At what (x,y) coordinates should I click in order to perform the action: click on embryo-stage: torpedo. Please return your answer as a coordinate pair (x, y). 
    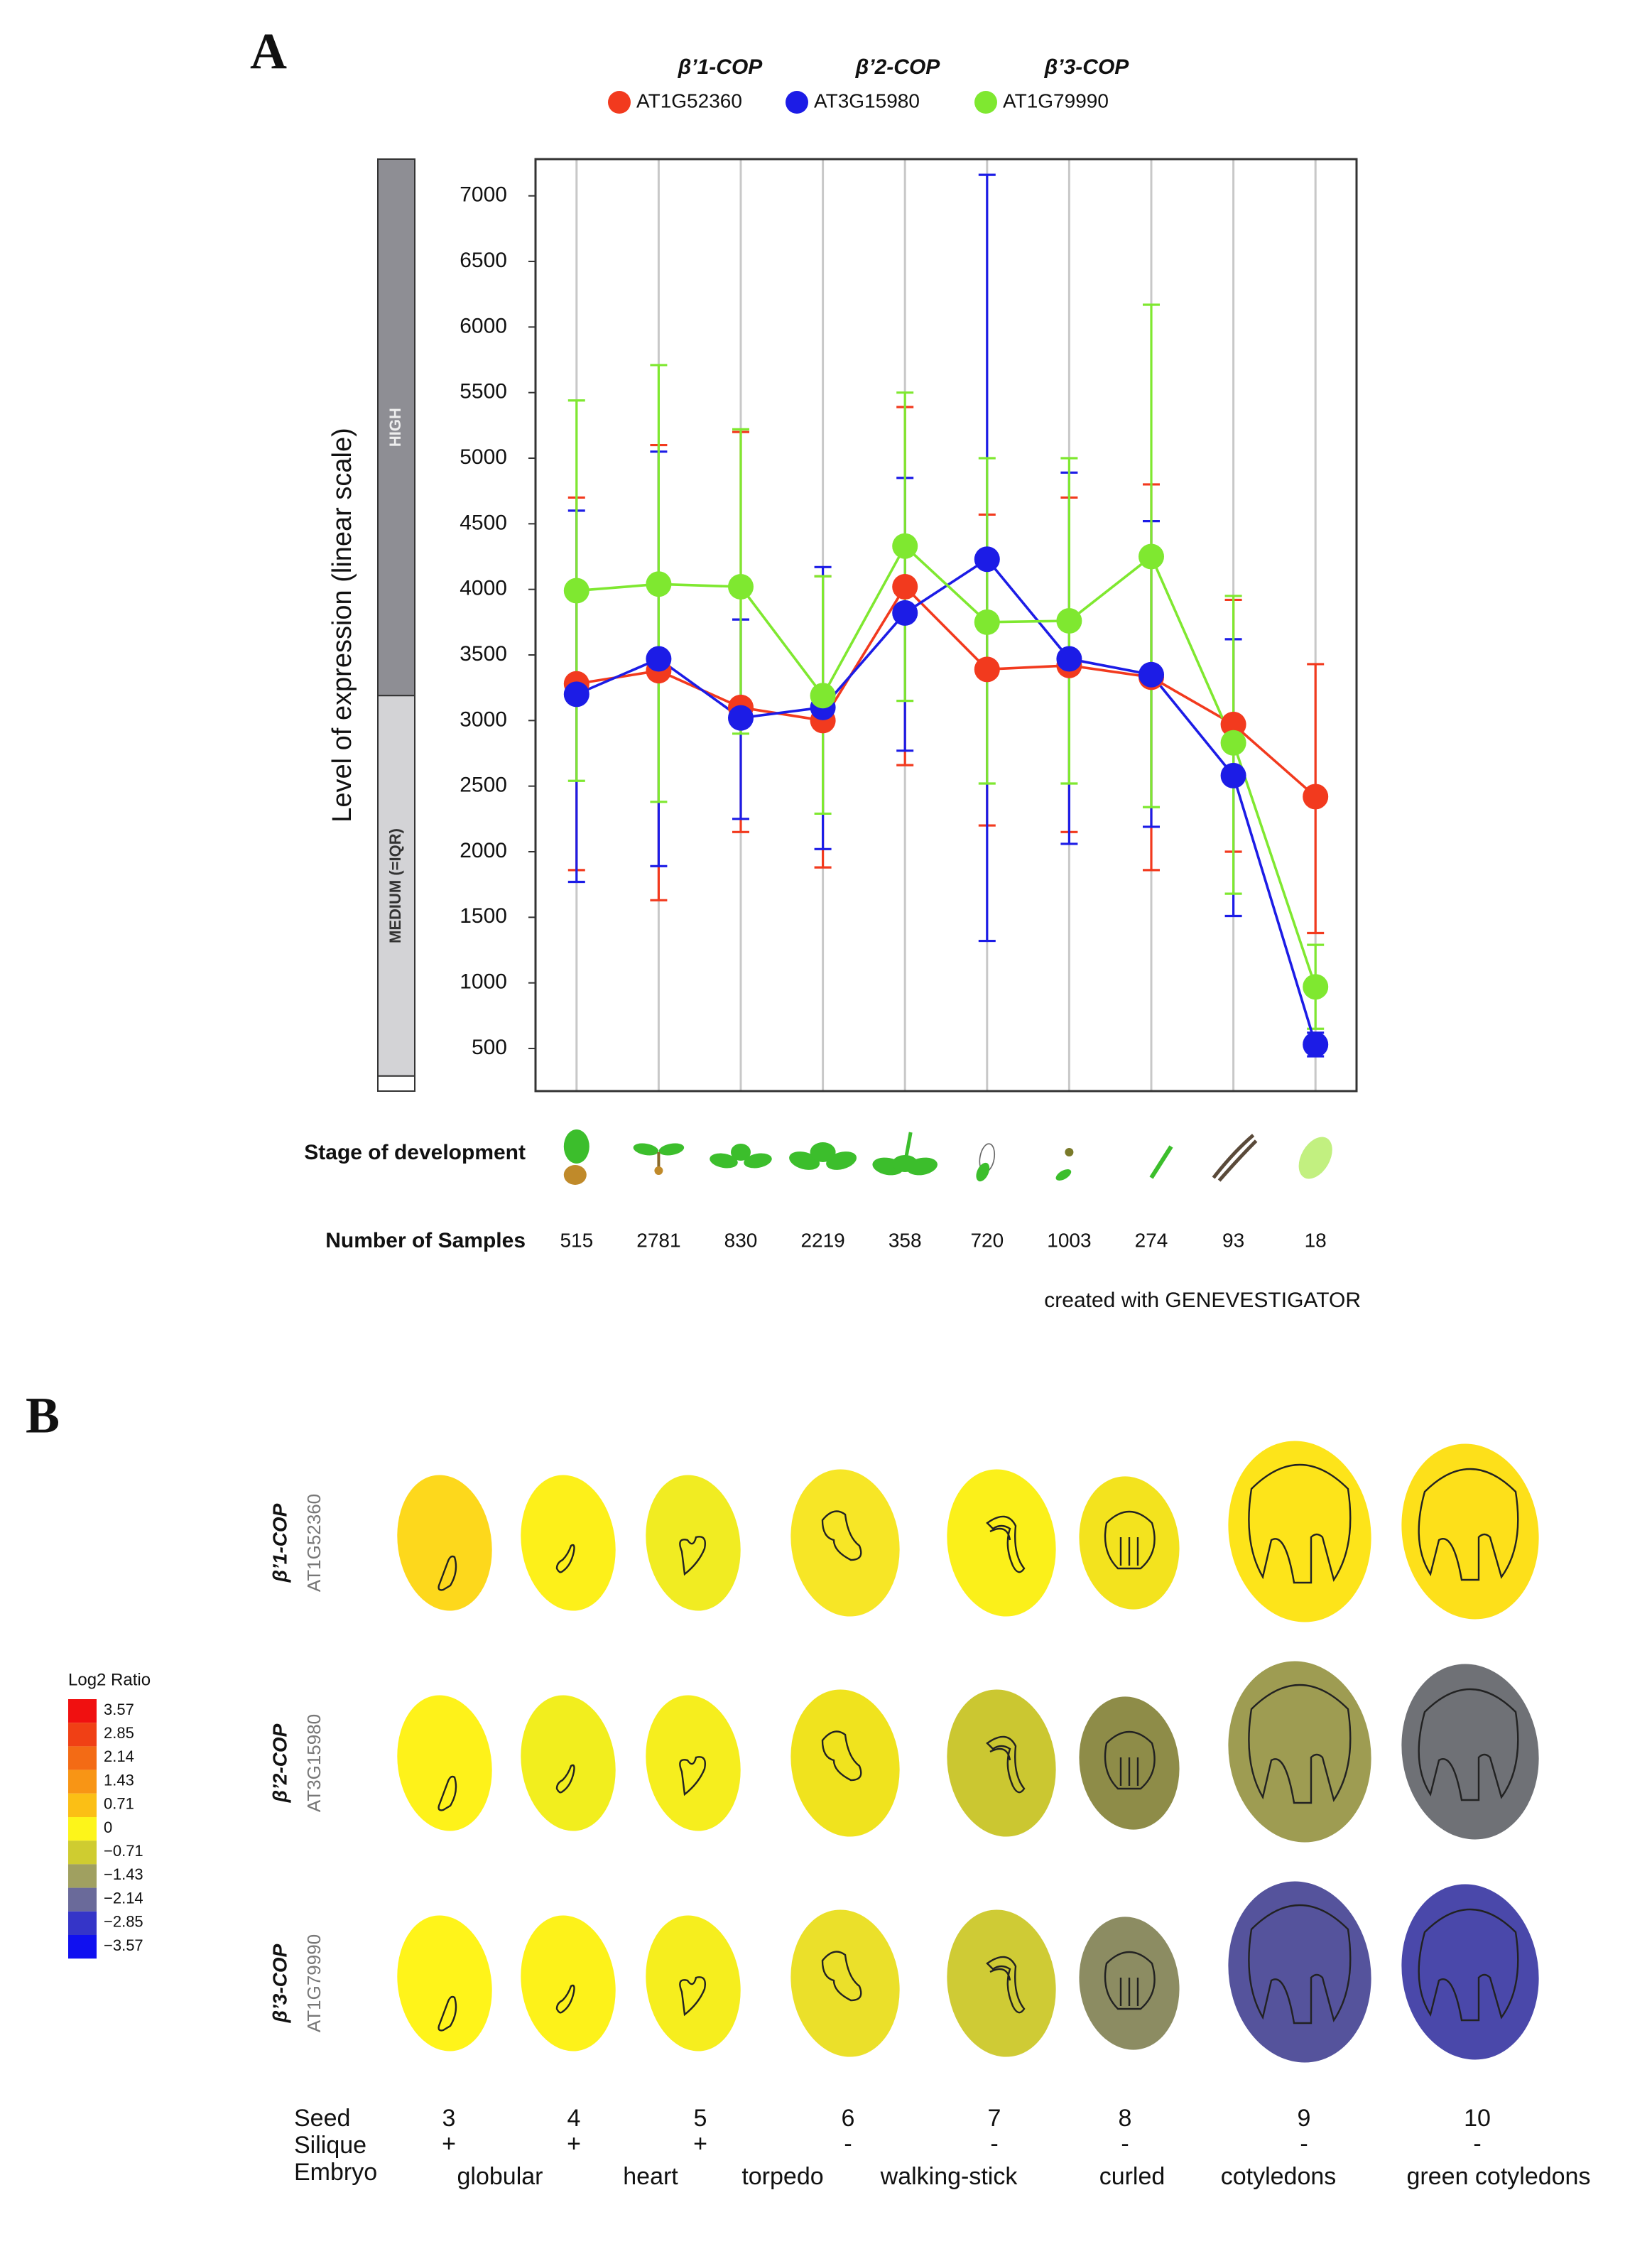
    Looking at the image, I should click on (782, 2176).